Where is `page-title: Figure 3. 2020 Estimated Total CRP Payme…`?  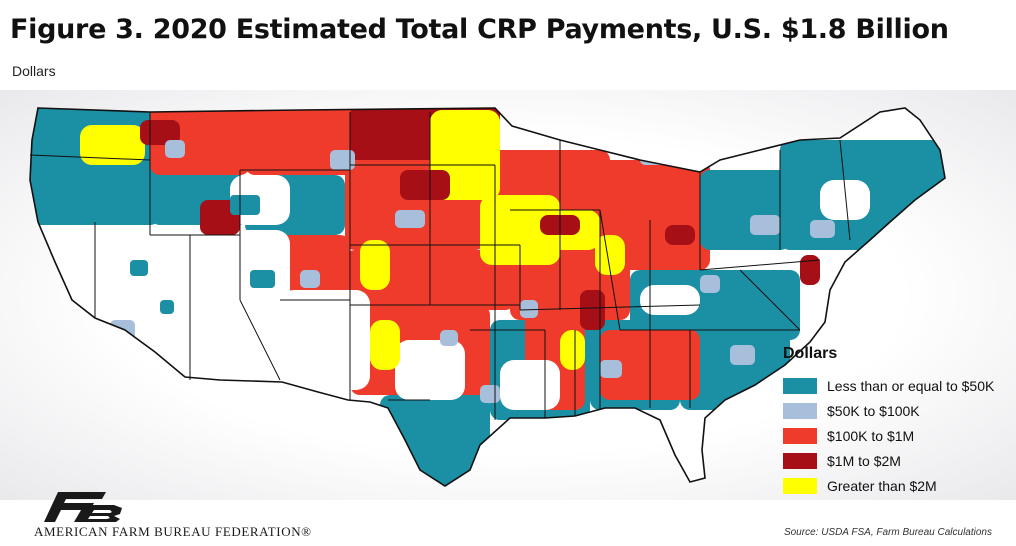
page-title: Figure 3. 2020 Estimated Total CRP Payme… is located at coordinates (479, 29).